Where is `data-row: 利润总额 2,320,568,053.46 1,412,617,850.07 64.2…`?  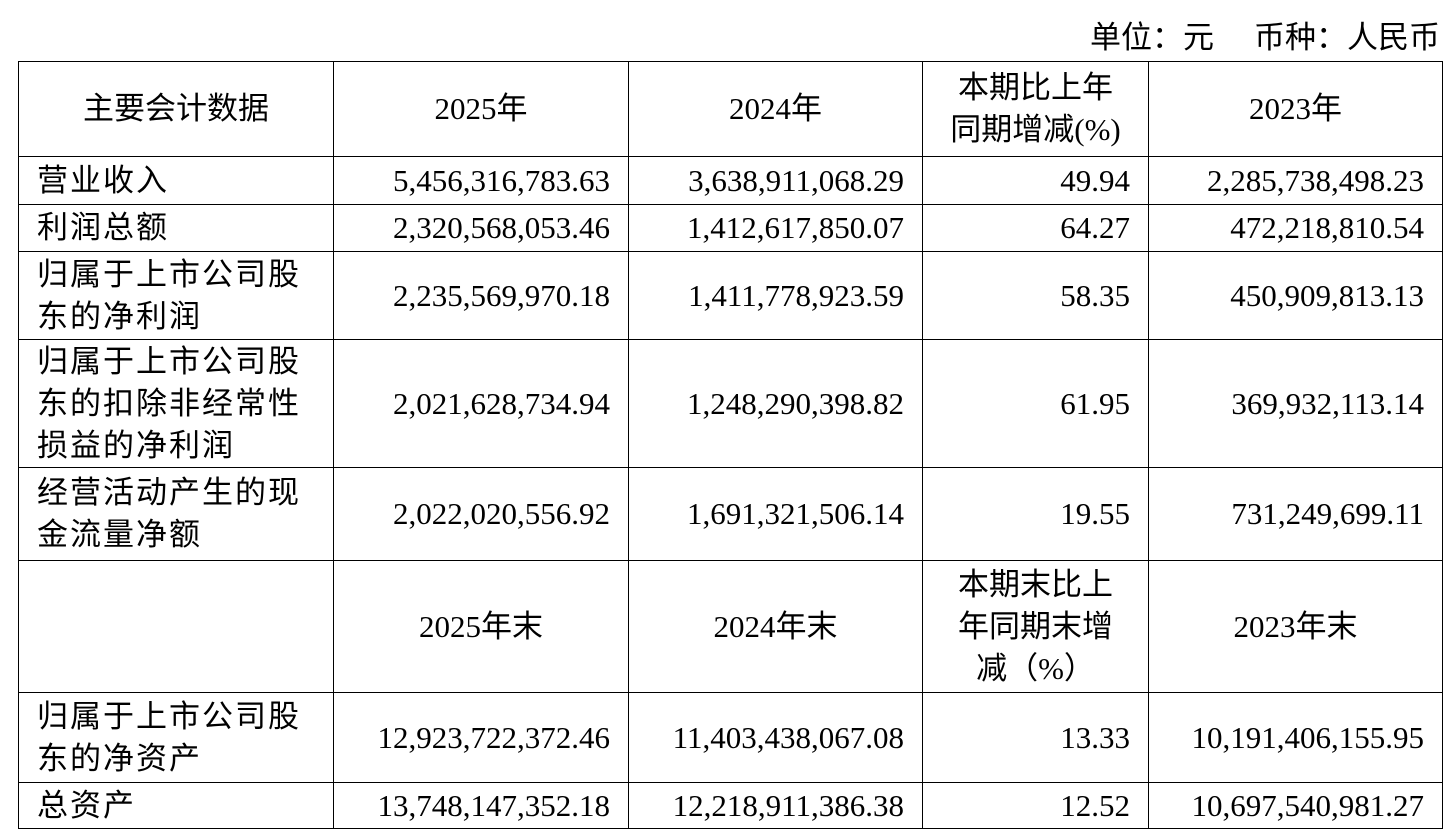 data-row: 利润总额 2,320,568,053.46 1,412,617,850.07 64.2… is located at coordinates (730, 228).